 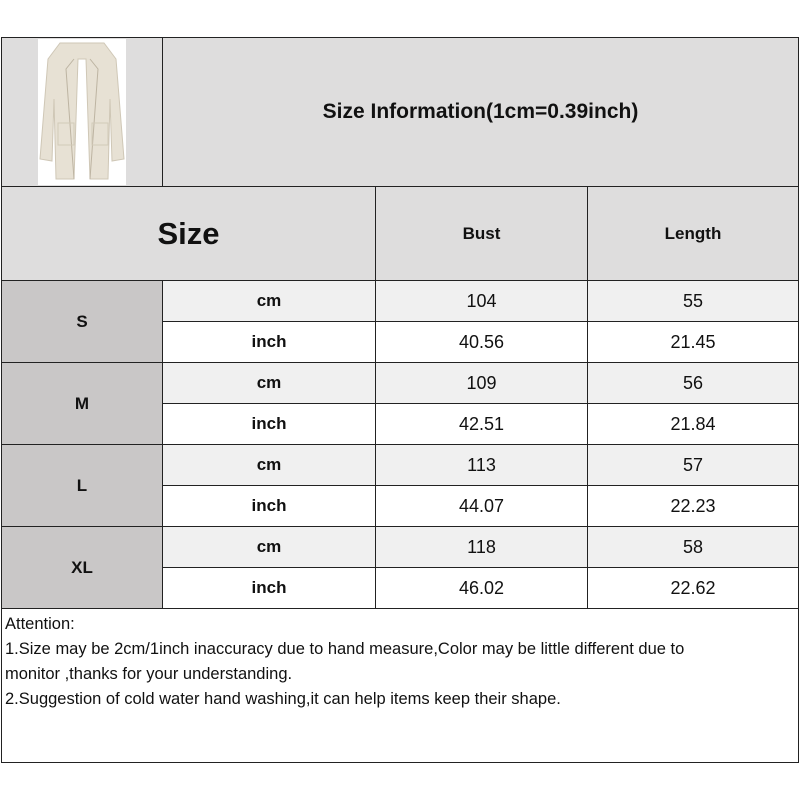 I want to click on bust-value: 46.02, so click(x=481, y=588).